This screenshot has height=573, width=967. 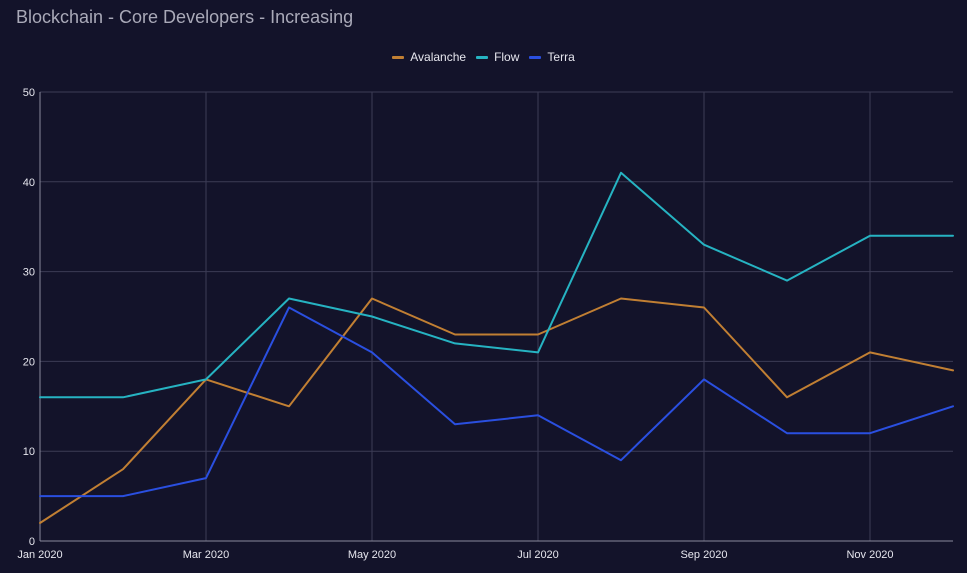 I want to click on legend-item-terra: Terra, so click(x=552, y=57).